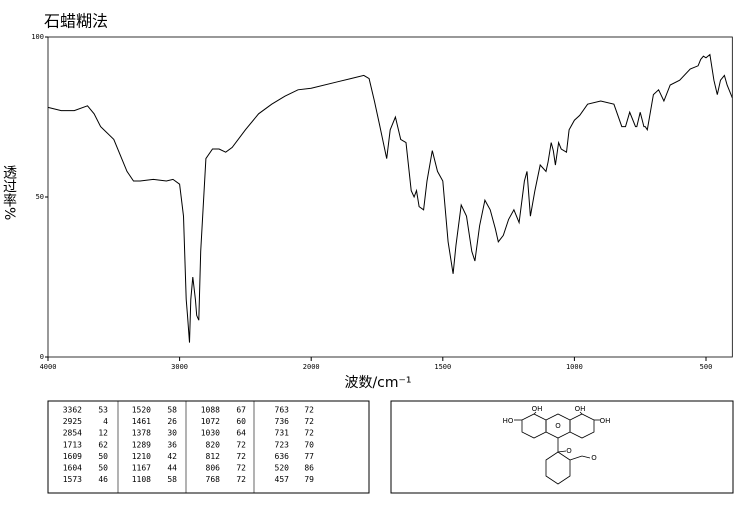  I want to click on peak-transmittance: 62, so click(103, 444).